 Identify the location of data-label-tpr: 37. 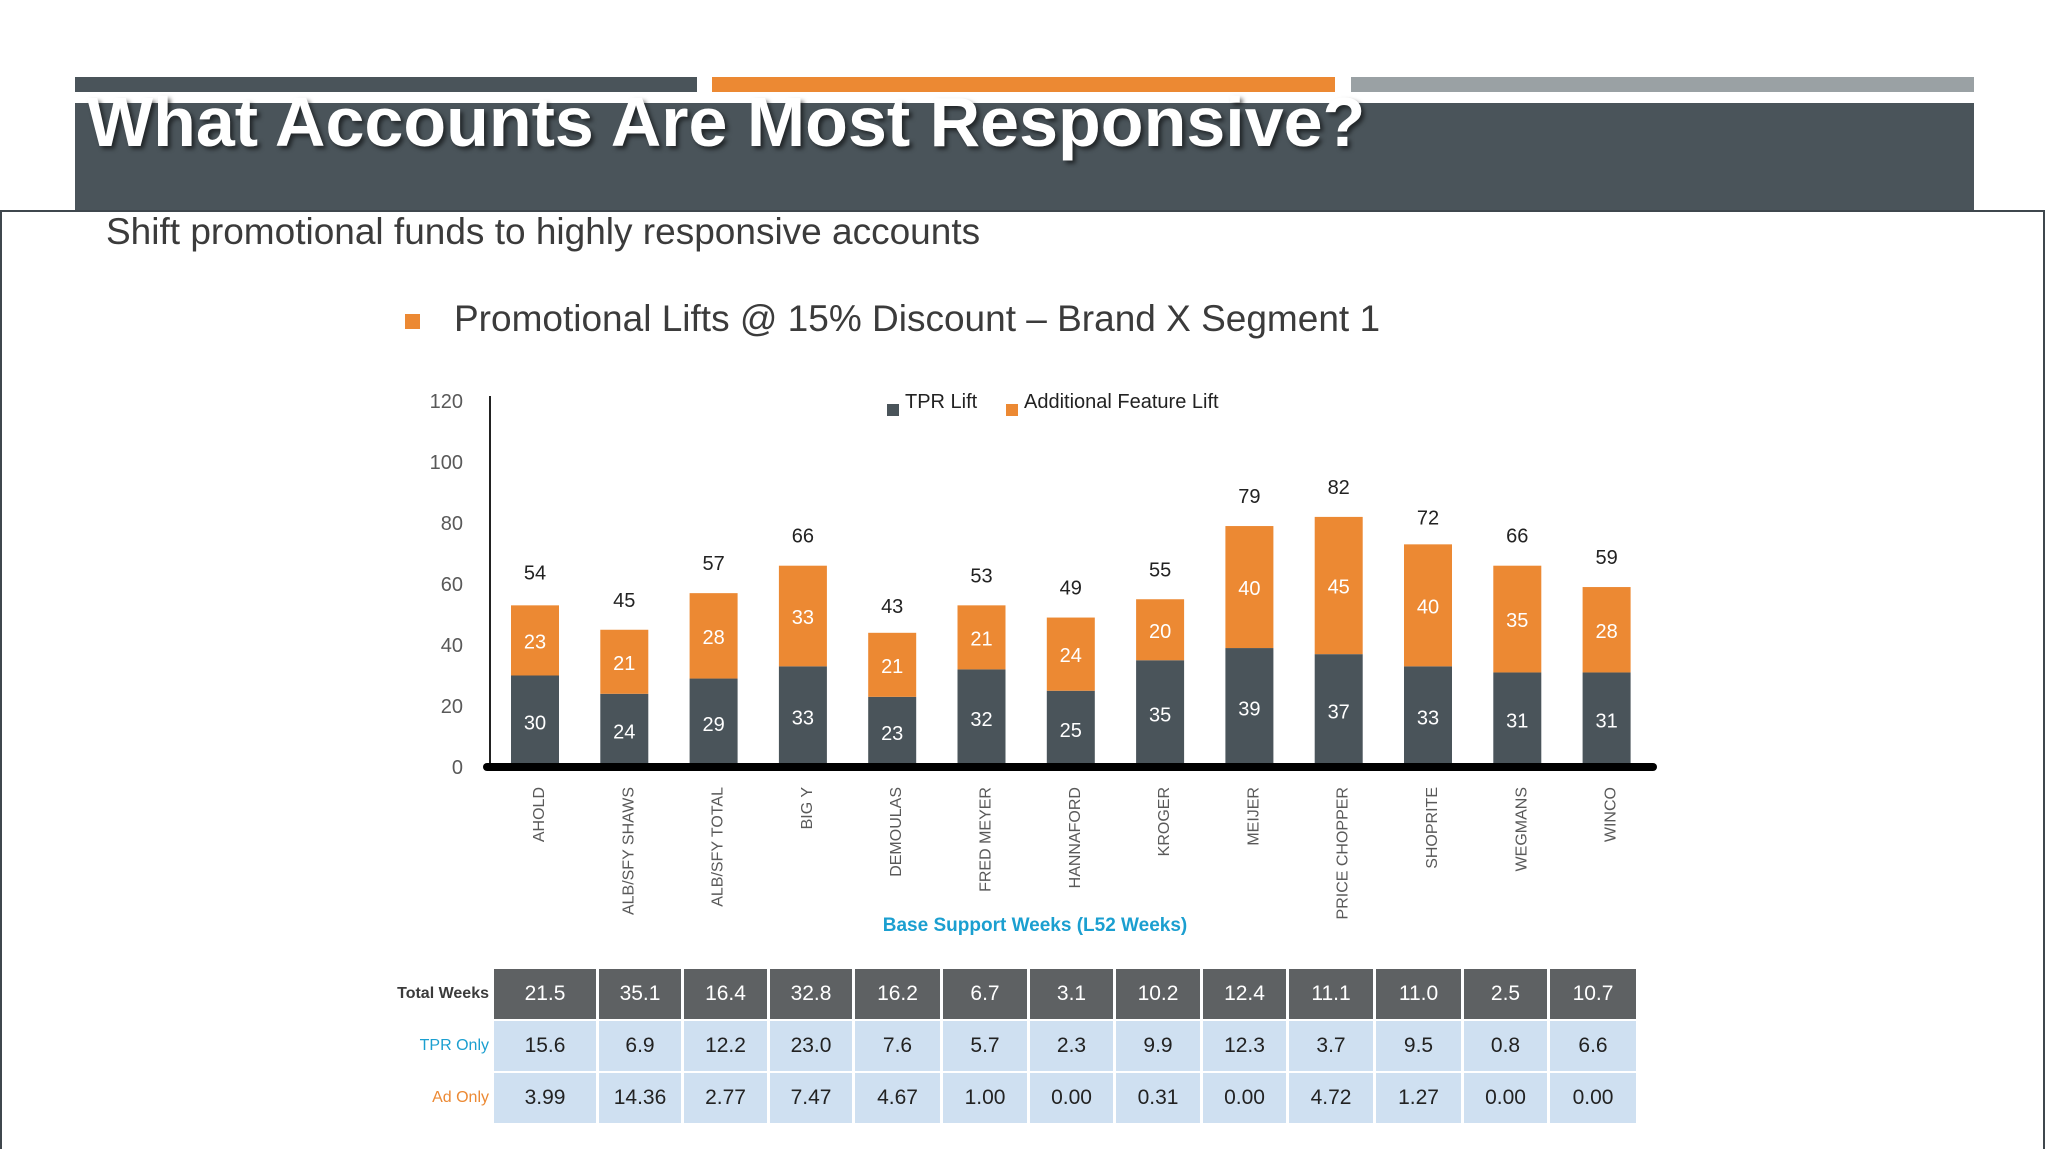
(1339, 713).